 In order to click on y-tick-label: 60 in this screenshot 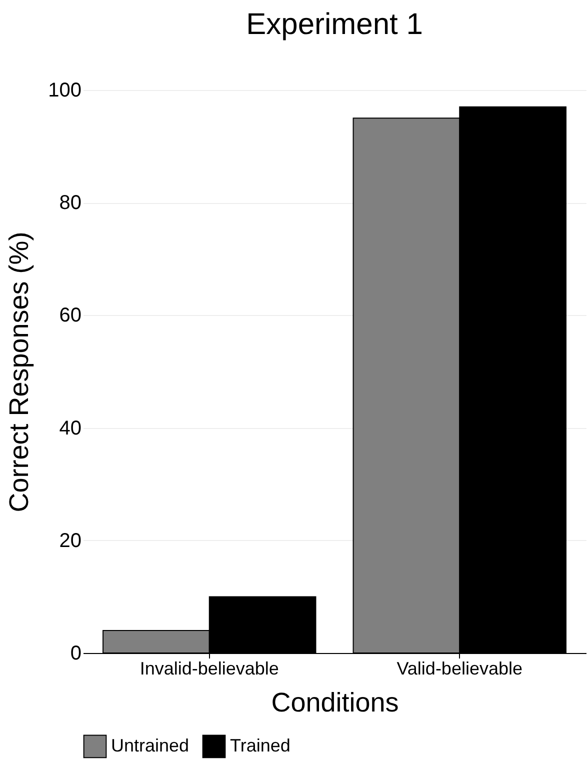, I will do `click(70, 315)`.